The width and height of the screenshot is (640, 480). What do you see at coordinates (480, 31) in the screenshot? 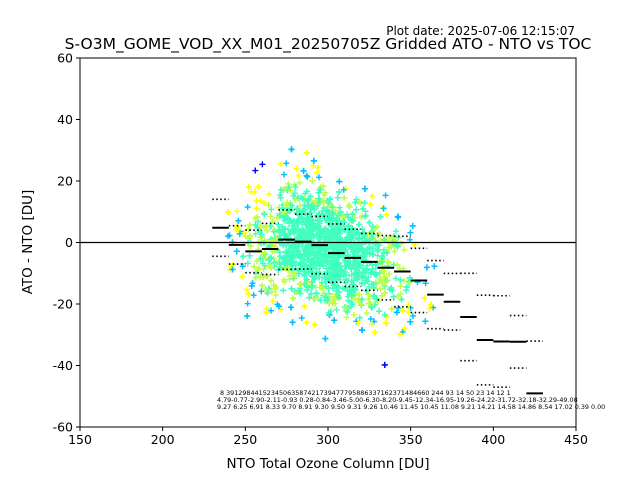
I see `plot-date: Plot date: 2025-07-06 12:15:07` at bounding box center [480, 31].